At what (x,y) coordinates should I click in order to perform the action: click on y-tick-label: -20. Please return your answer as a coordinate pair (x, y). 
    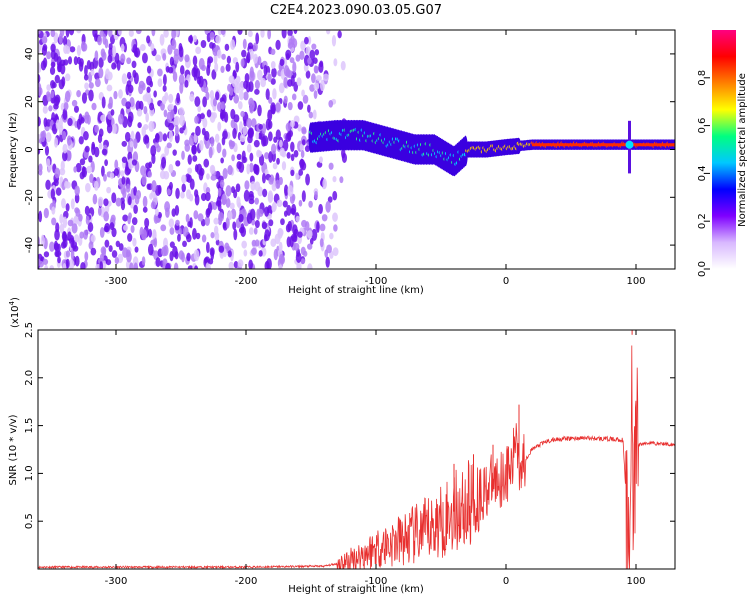
    Looking at the image, I should click on (29, 197).